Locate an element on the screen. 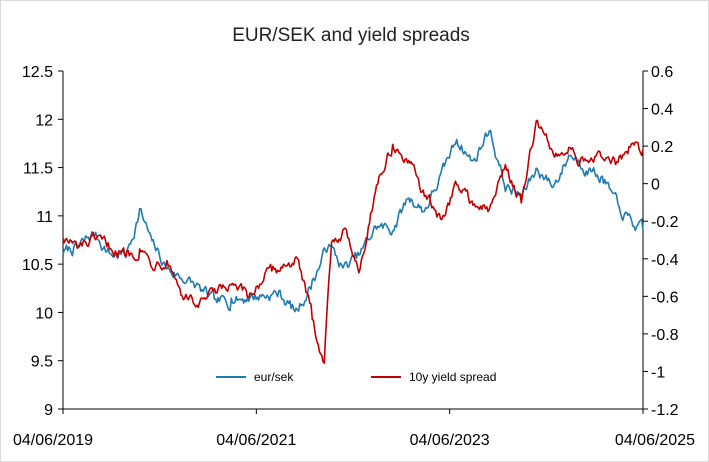 The image size is (709, 462). legend-label: eur/sek is located at coordinates (274, 377).